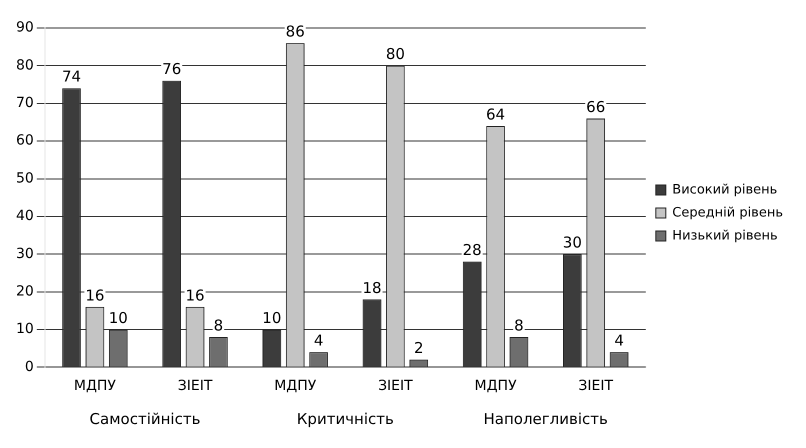 Image resolution: width=806 pixels, height=448 pixels. I want to click on data-label: 86, so click(295, 31).